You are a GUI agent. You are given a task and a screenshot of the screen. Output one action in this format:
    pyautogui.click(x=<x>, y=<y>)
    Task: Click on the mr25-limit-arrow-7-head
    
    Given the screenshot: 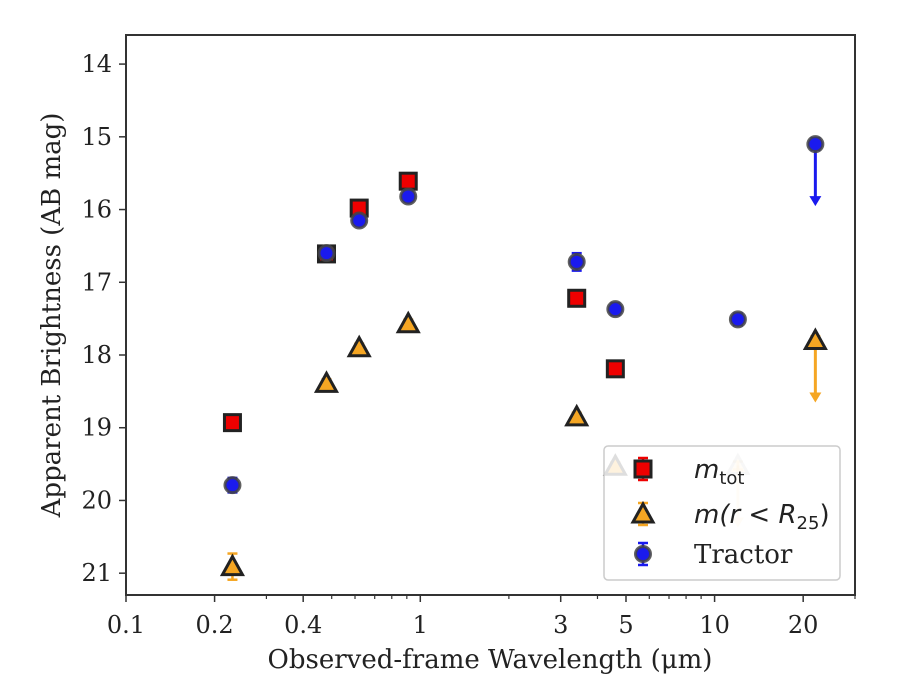 What is the action you would take?
    pyautogui.click(x=815, y=397)
    